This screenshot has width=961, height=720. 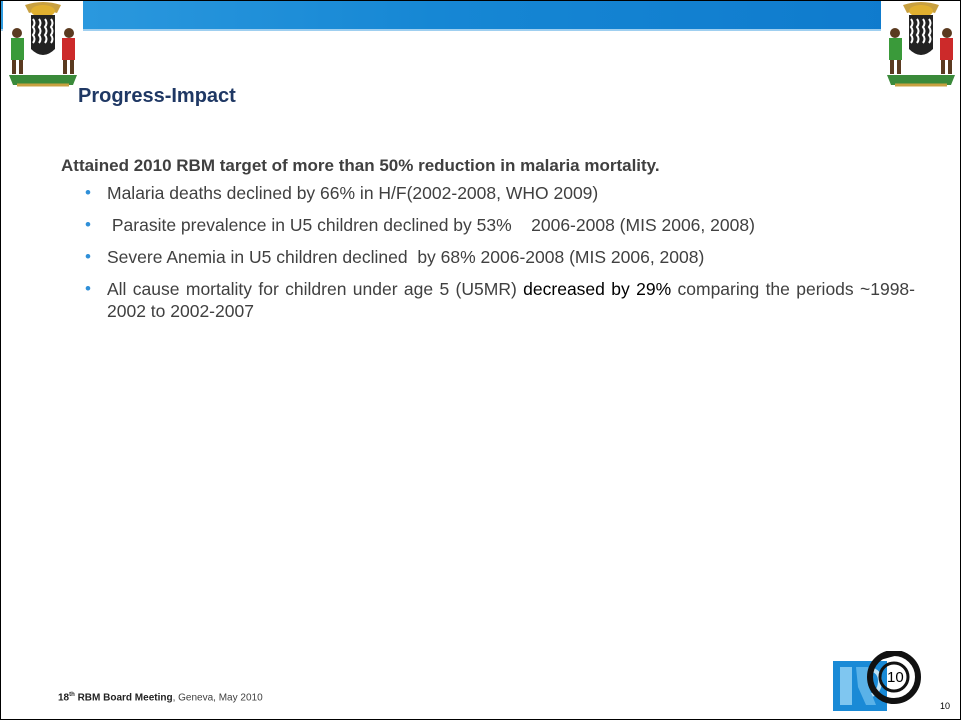 I want to click on footer-text: 18th RBM Board Meeting, Geneva, May 2010, so click(x=160, y=697).